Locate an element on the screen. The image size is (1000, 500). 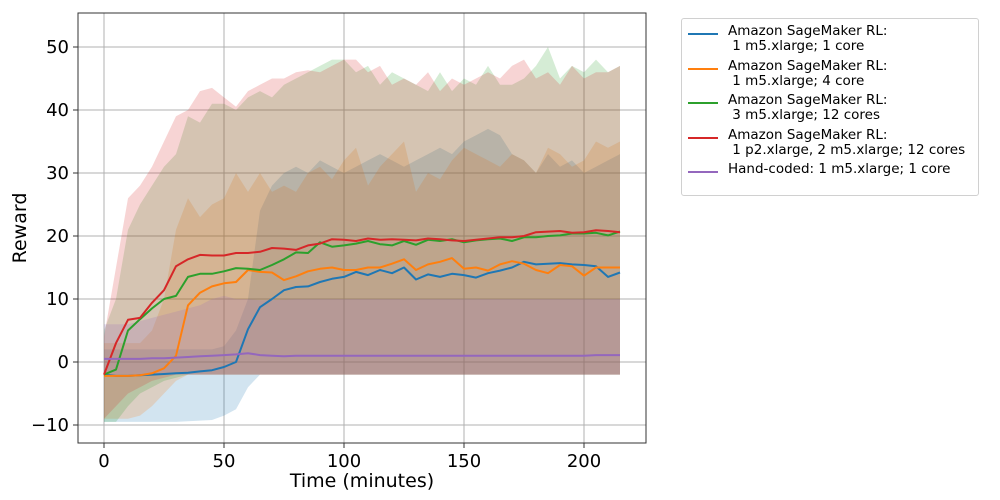
legend-swatch-purple is located at coordinates (703, 172).